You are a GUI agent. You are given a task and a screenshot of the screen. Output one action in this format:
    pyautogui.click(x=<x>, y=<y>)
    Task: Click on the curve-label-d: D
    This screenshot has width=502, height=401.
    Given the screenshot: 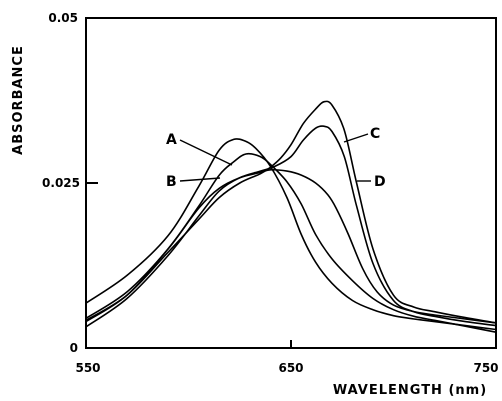 What is the action you would take?
    pyautogui.click(x=380, y=182)
    